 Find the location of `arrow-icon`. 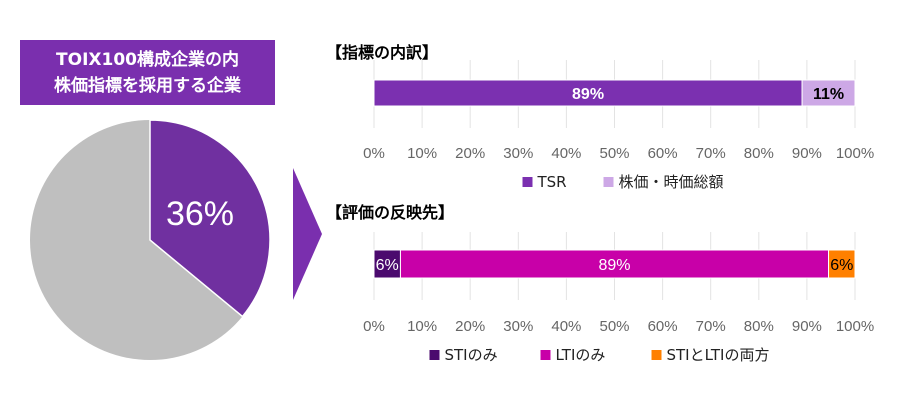

arrow-icon is located at coordinates (307, 234).